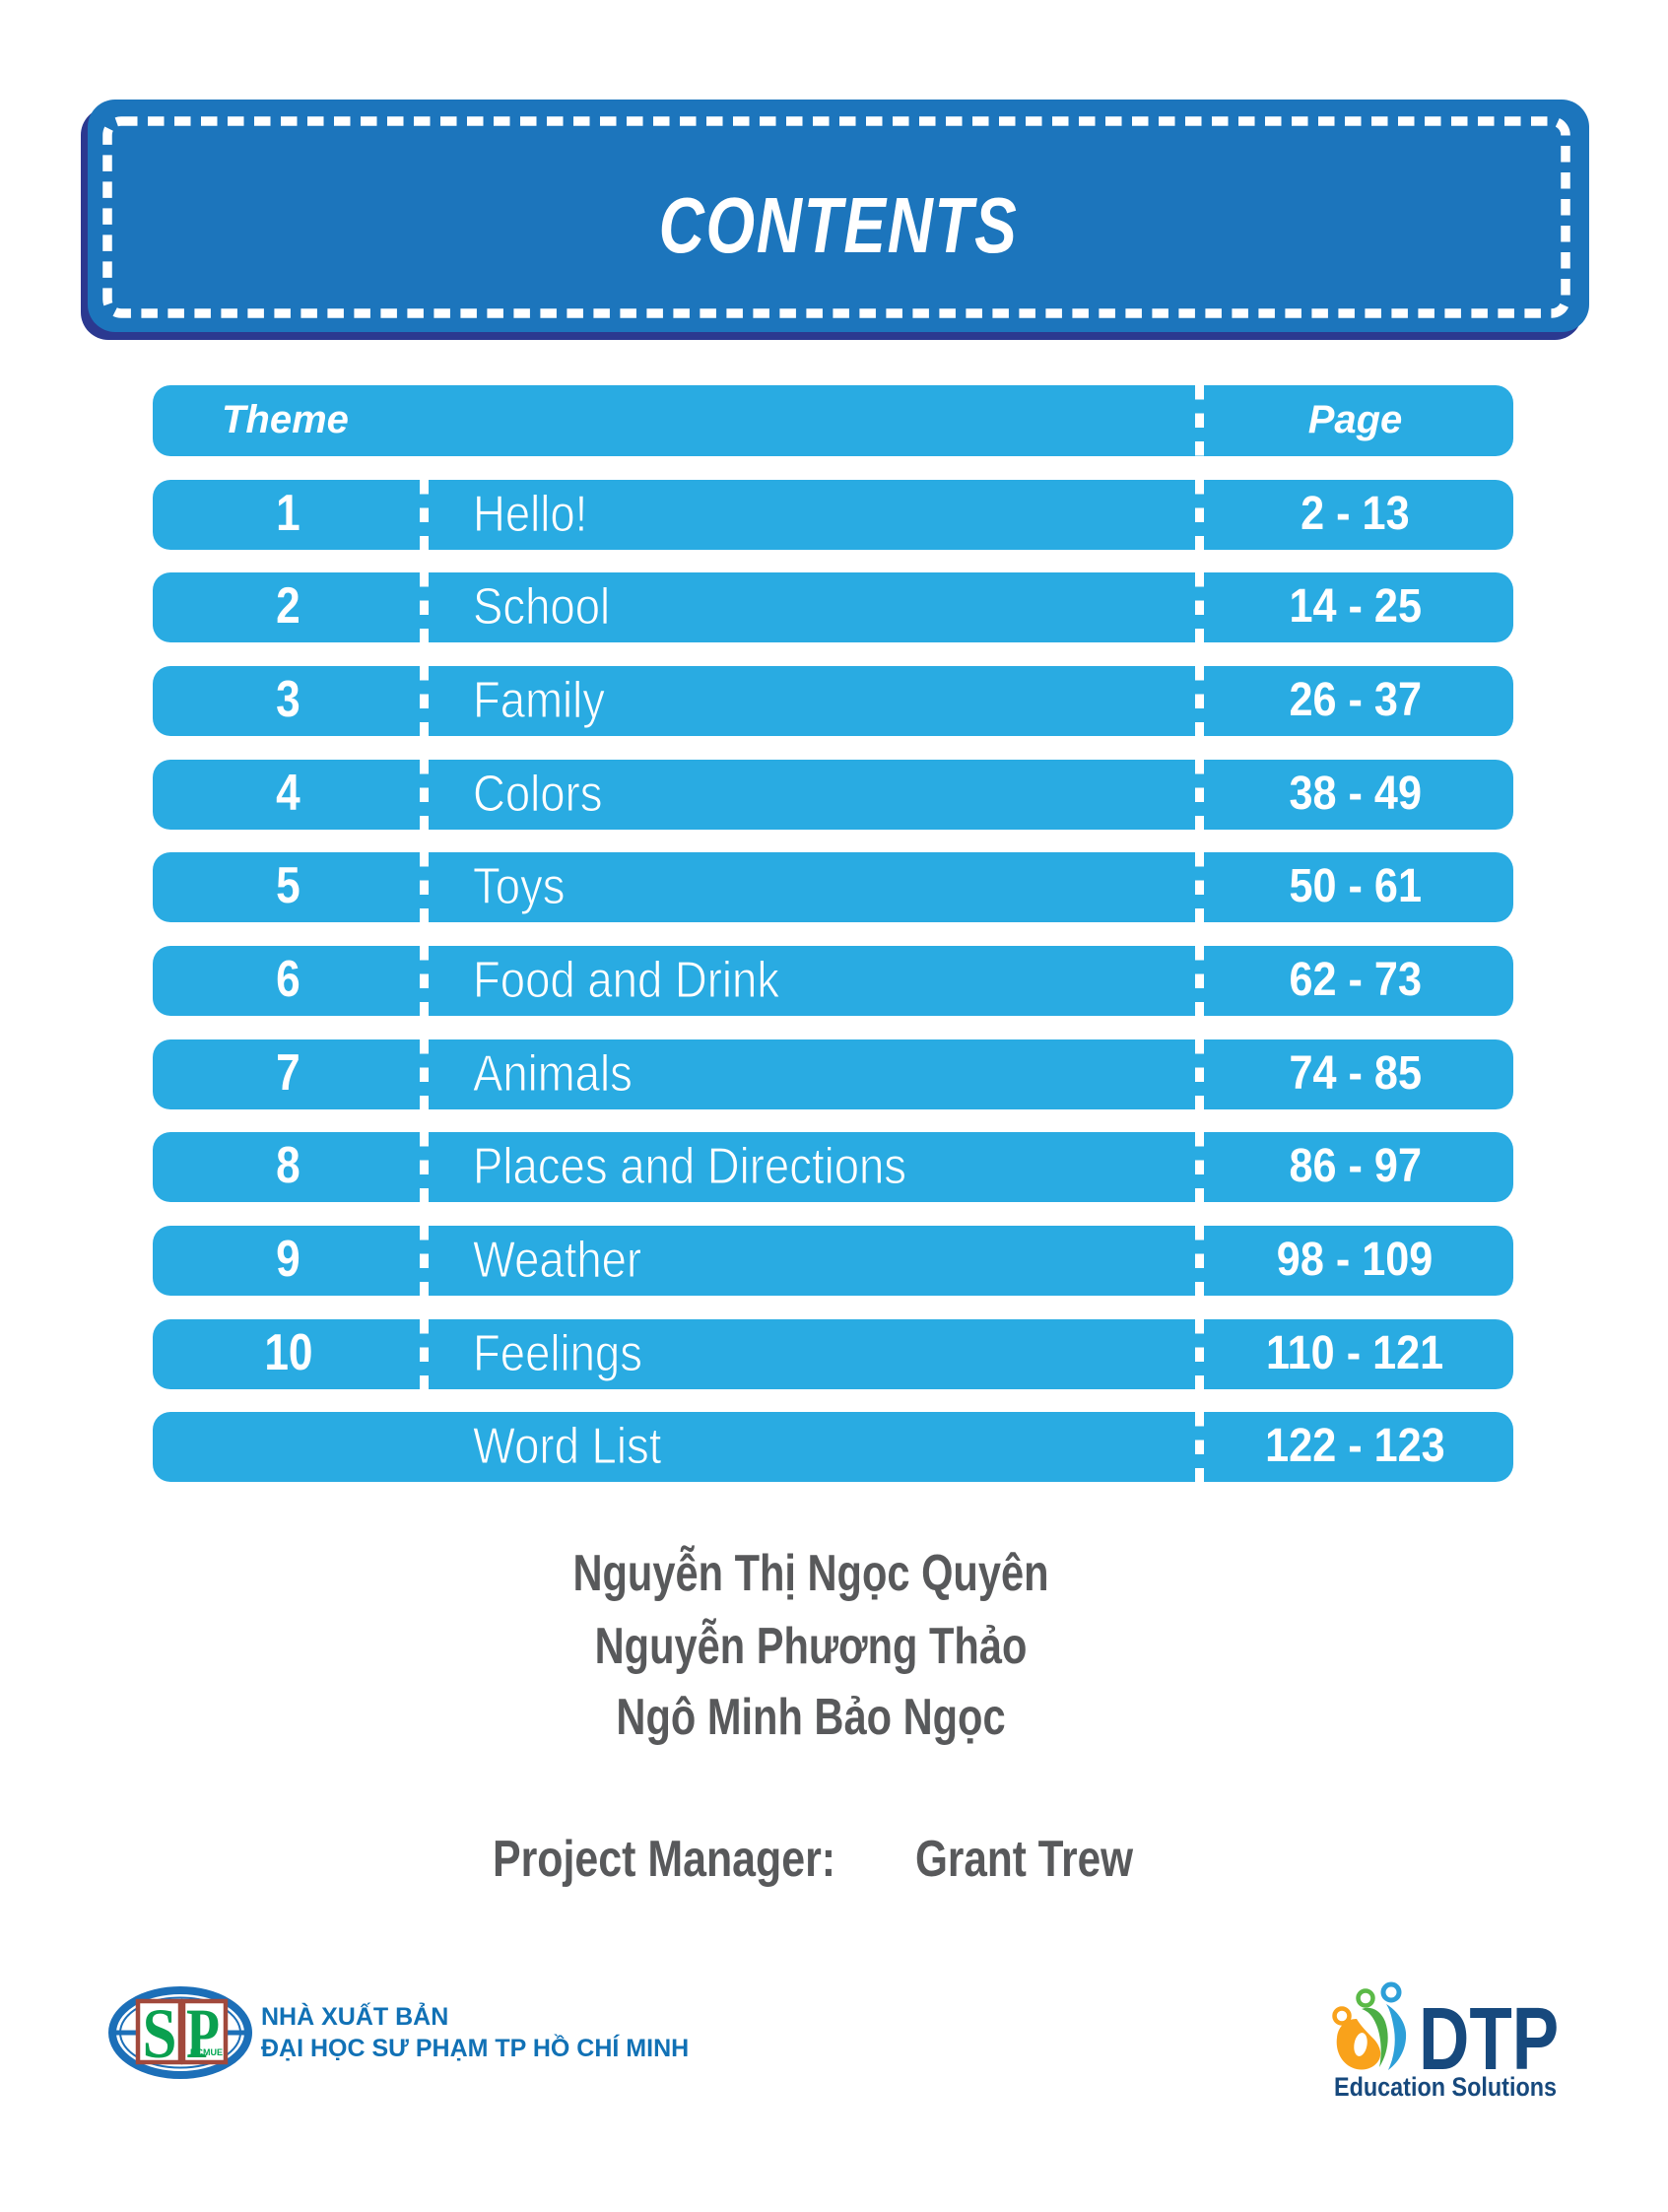 The image size is (1668, 2212). Describe the element at coordinates (206, 2052) in the screenshot. I see `svg-text: HCMUE` at that location.